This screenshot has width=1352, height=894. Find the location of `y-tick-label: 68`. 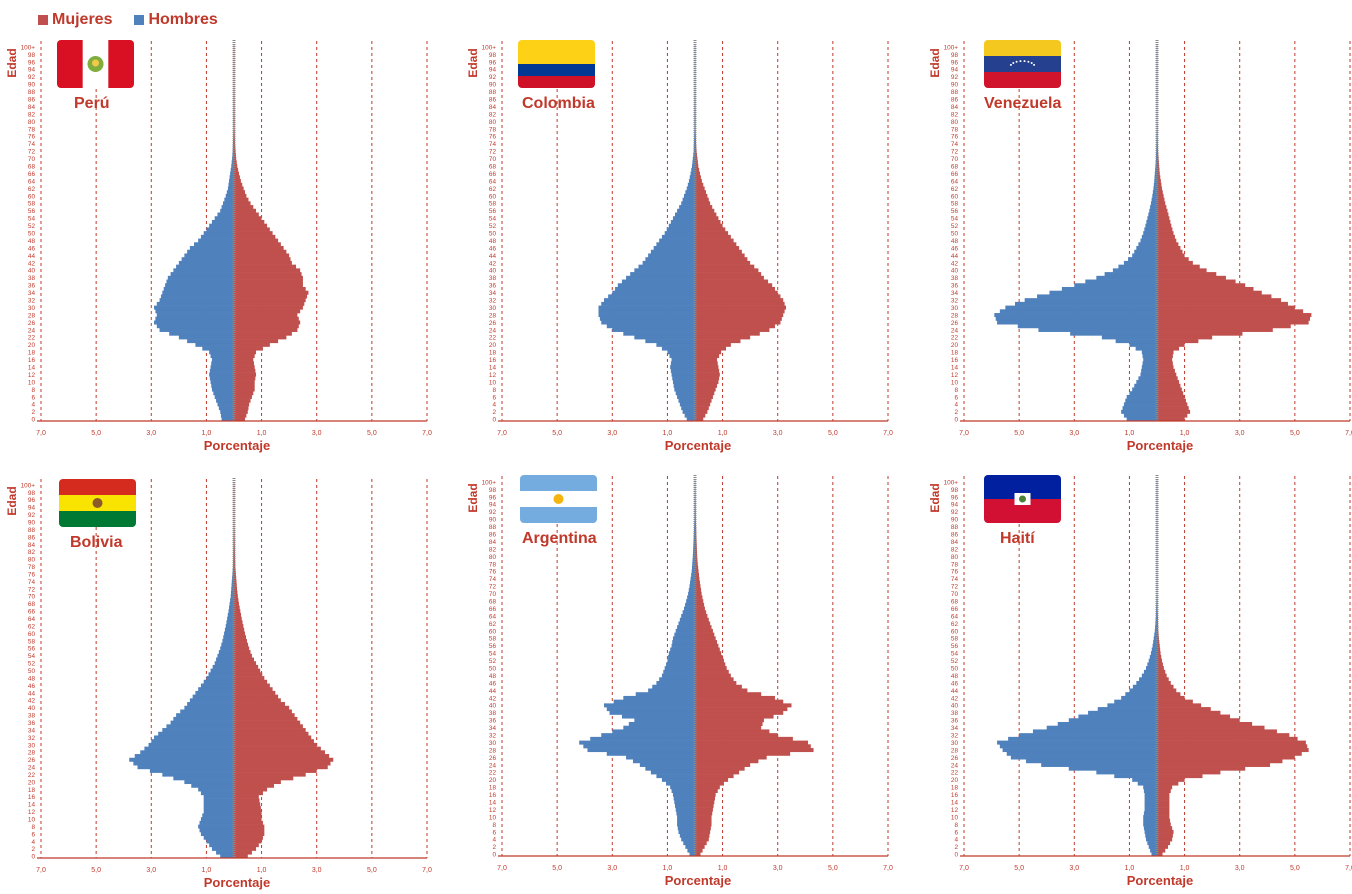

y-tick-label: 68 is located at coordinates (955, 166).